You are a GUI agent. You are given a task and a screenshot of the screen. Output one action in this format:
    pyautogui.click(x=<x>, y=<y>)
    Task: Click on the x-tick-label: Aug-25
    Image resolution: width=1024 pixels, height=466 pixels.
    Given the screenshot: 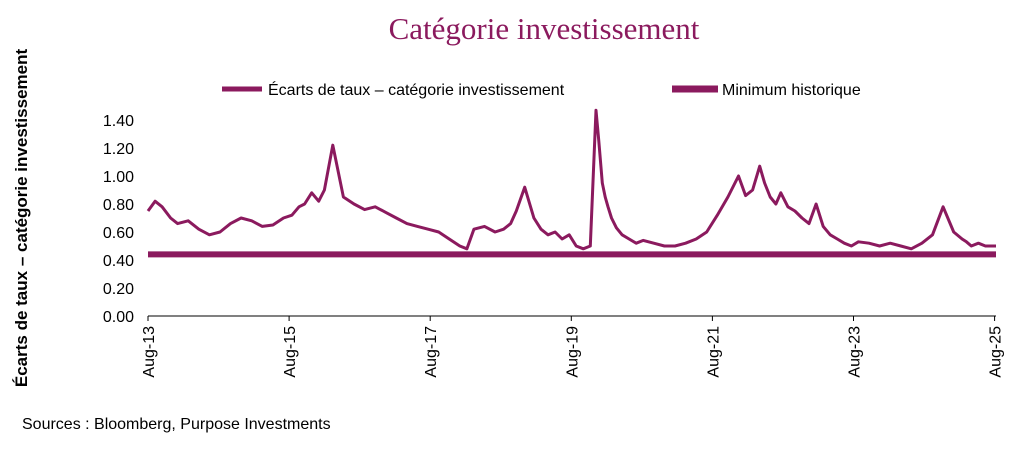 What is the action you would take?
    pyautogui.click(x=996, y=352)
    